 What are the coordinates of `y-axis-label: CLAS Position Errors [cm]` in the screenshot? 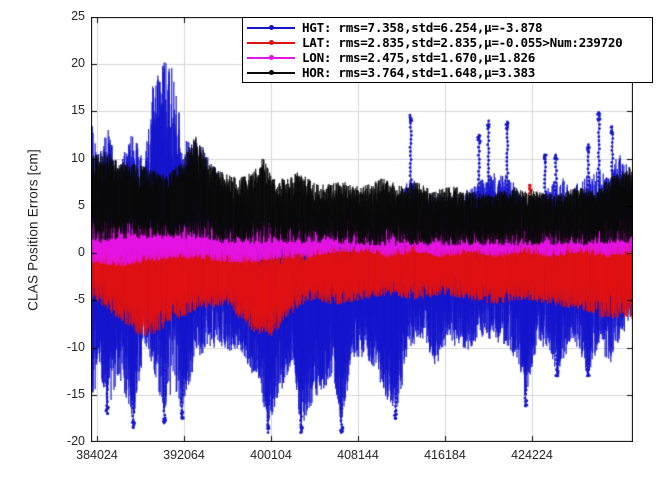 It's located at (33, 230).